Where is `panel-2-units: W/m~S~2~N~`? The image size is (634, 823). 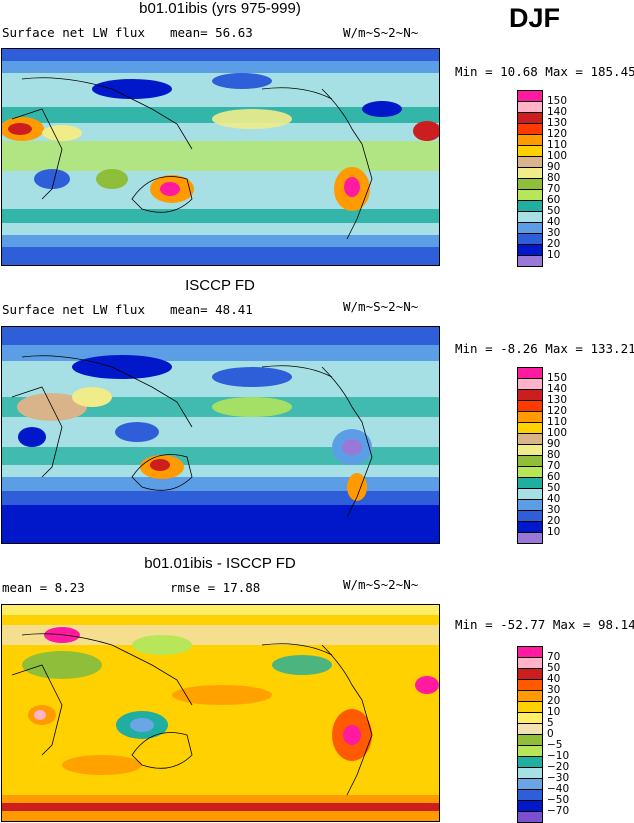 panel-2-units: W/m~S~2~N~ is located at coordinates (381, 306).